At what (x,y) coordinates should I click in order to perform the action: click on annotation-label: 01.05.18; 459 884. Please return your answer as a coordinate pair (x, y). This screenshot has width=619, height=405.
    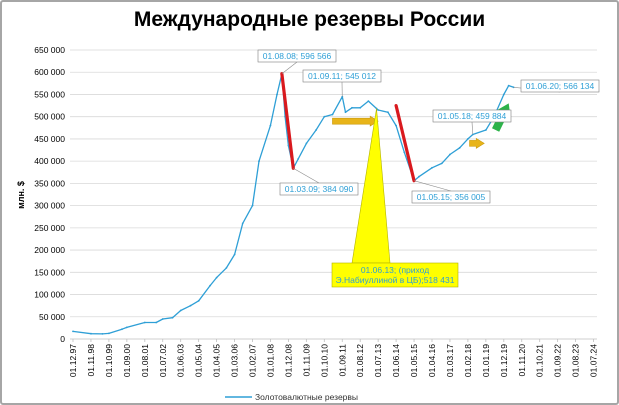
    Looking at the image, I should click on (472, 116).